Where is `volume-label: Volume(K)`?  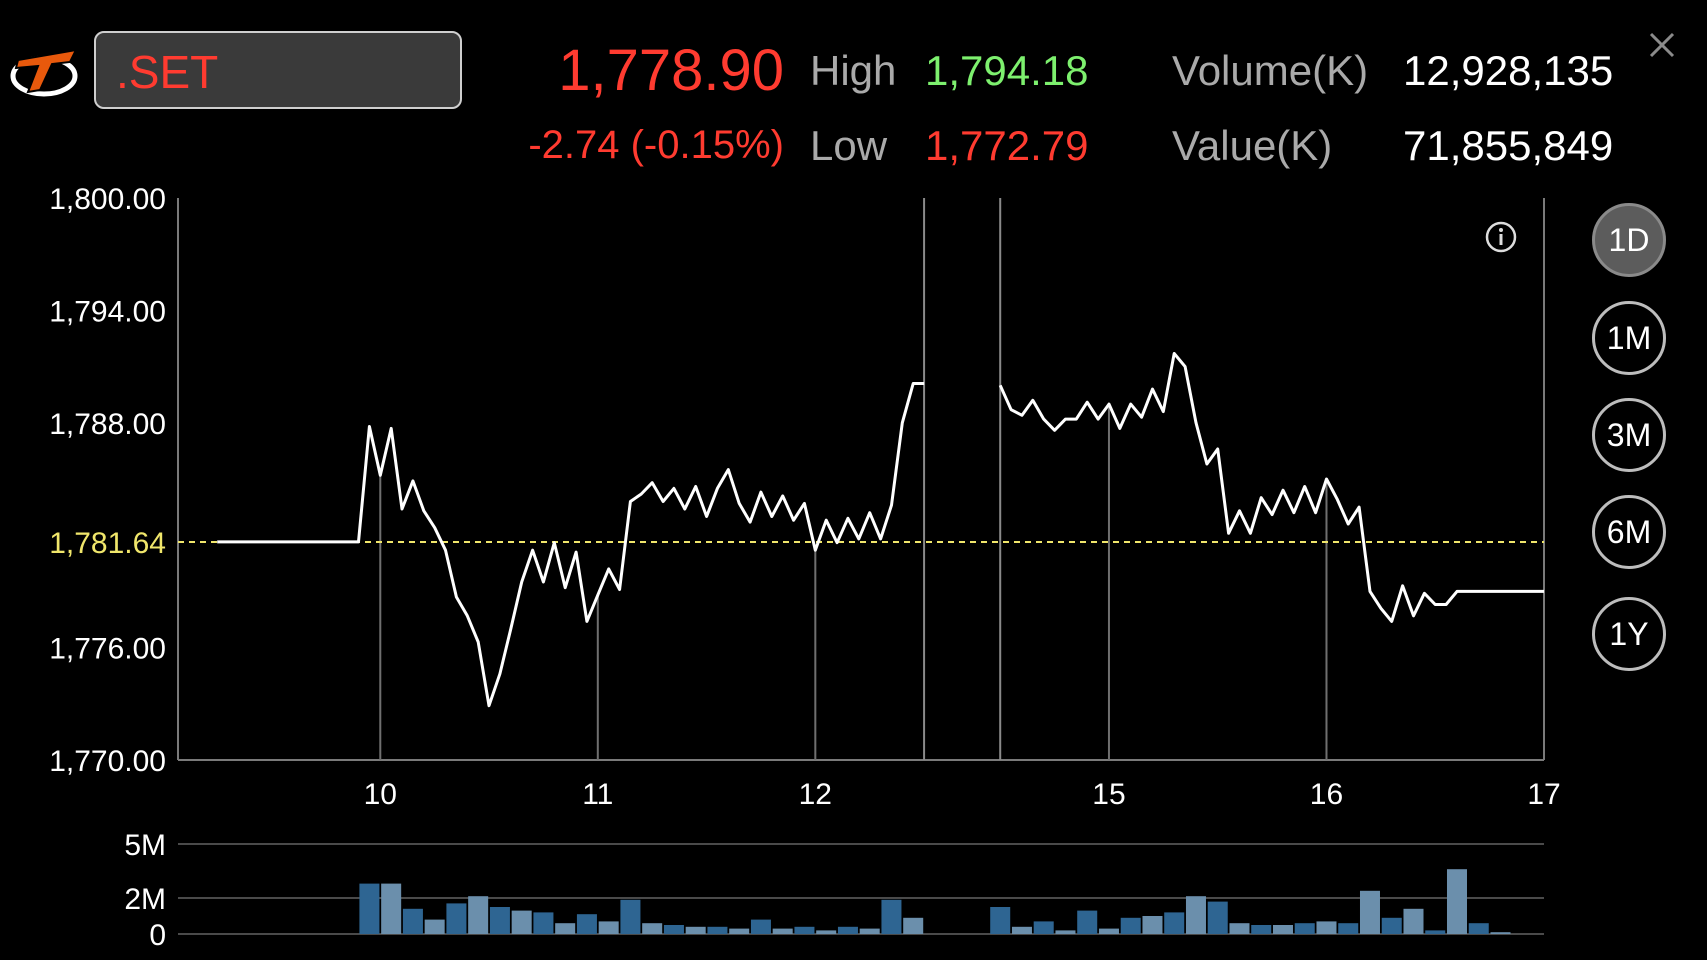
volume-label: Volume(K) is located at coordinates (1270, 70).